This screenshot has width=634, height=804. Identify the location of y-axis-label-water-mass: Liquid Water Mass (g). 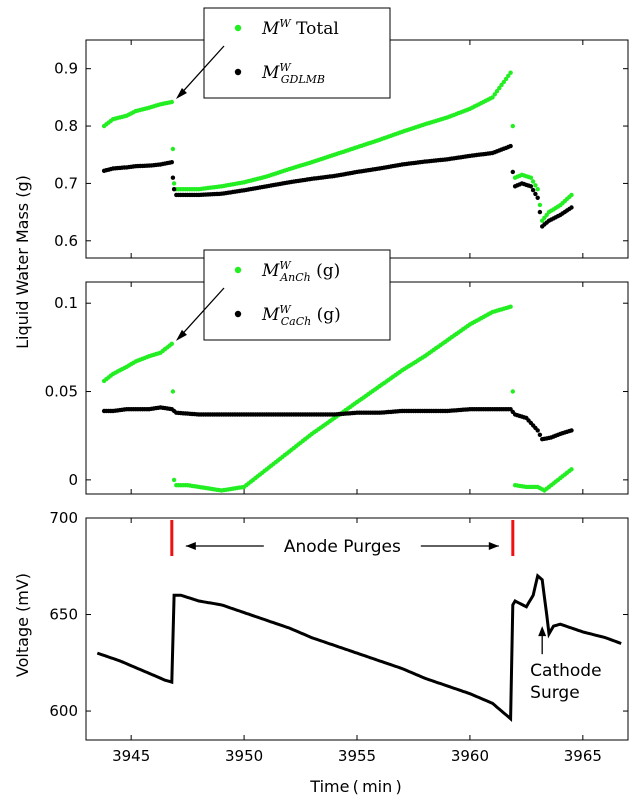
(22, 262).